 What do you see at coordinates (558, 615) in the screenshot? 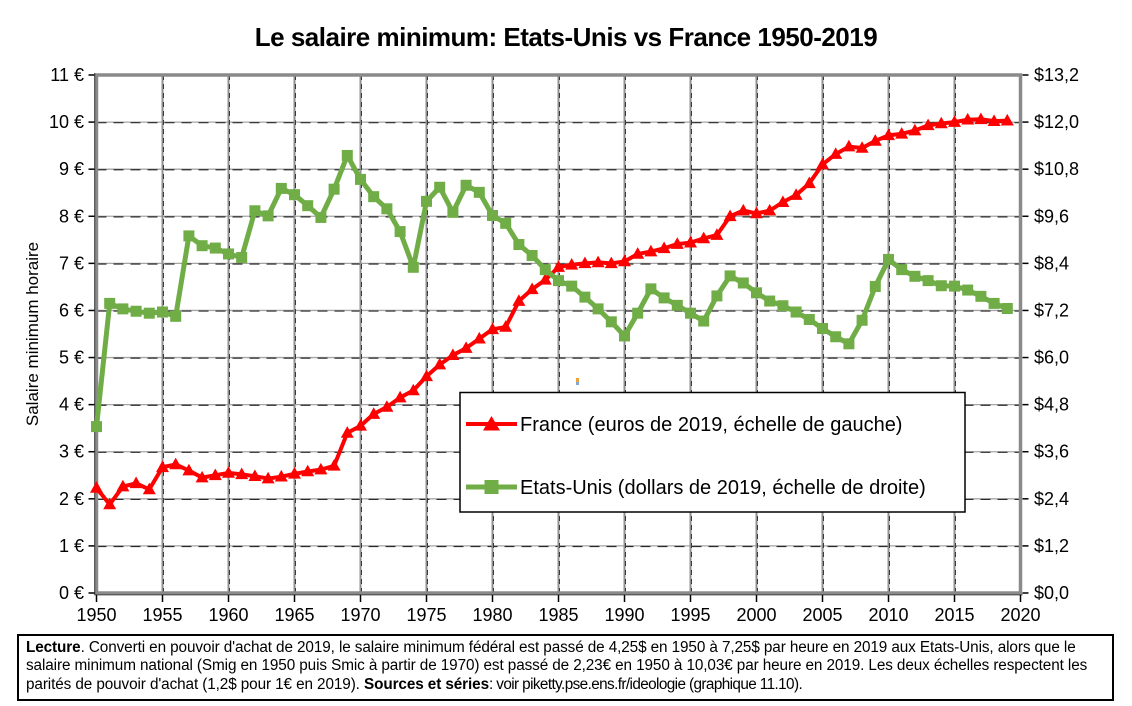
I see `x-axis-tick-label: 1985` at bounding box center [558, 615].